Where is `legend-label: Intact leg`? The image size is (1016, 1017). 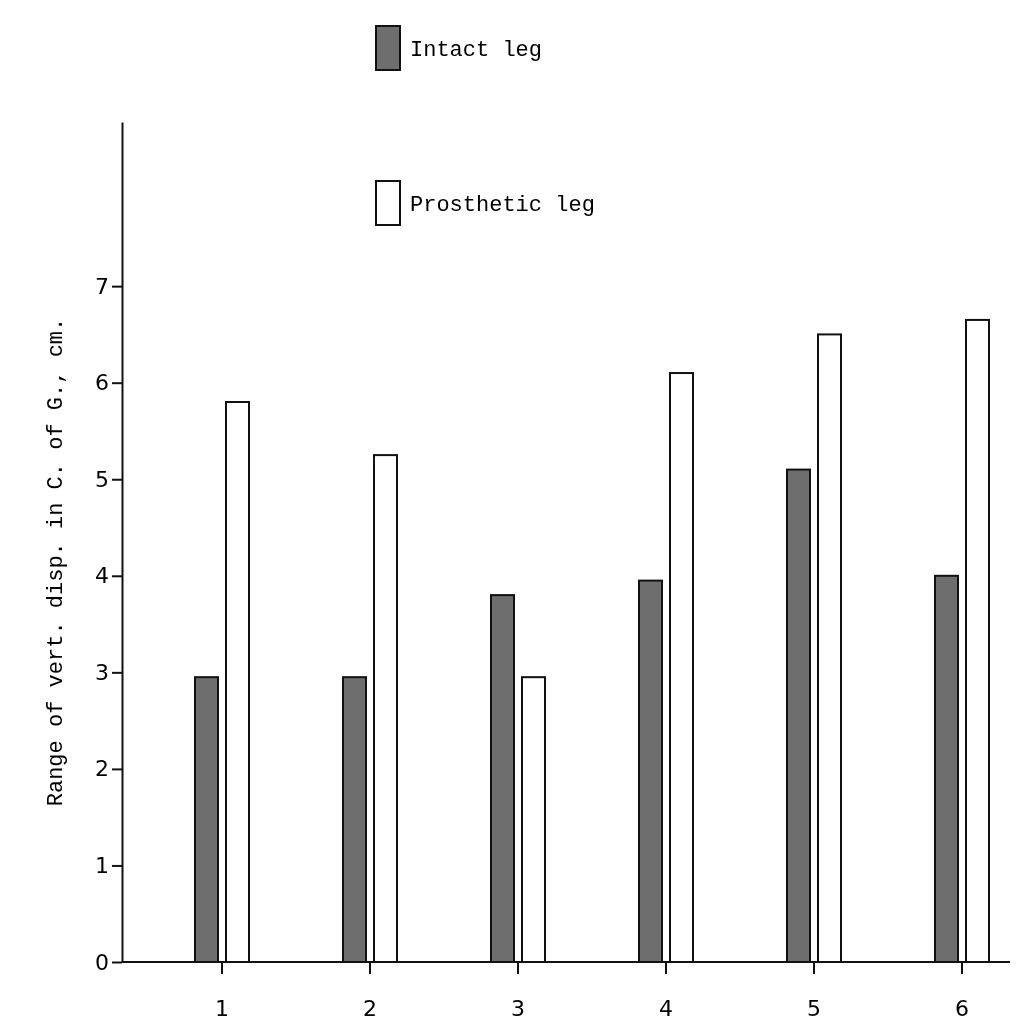
legend-label: Intact leg is located at coordinates (476, 50).